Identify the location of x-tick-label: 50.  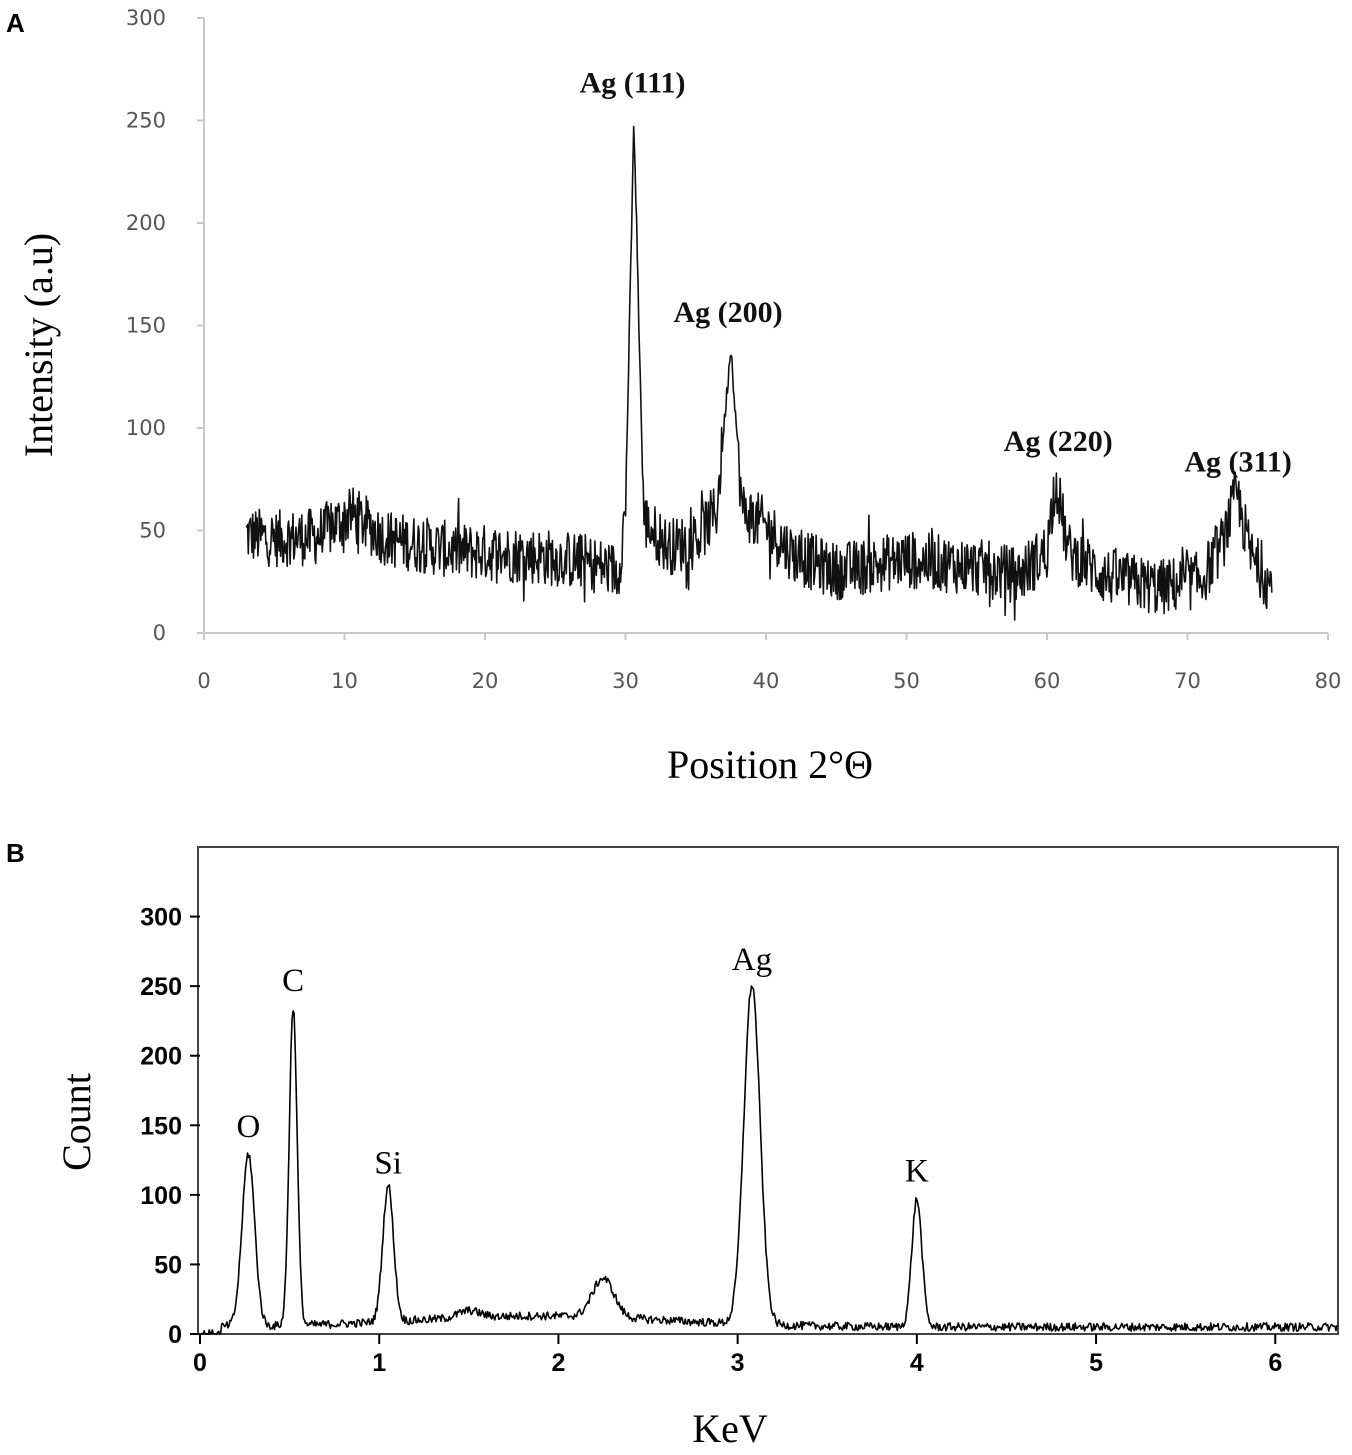
(906, 681).